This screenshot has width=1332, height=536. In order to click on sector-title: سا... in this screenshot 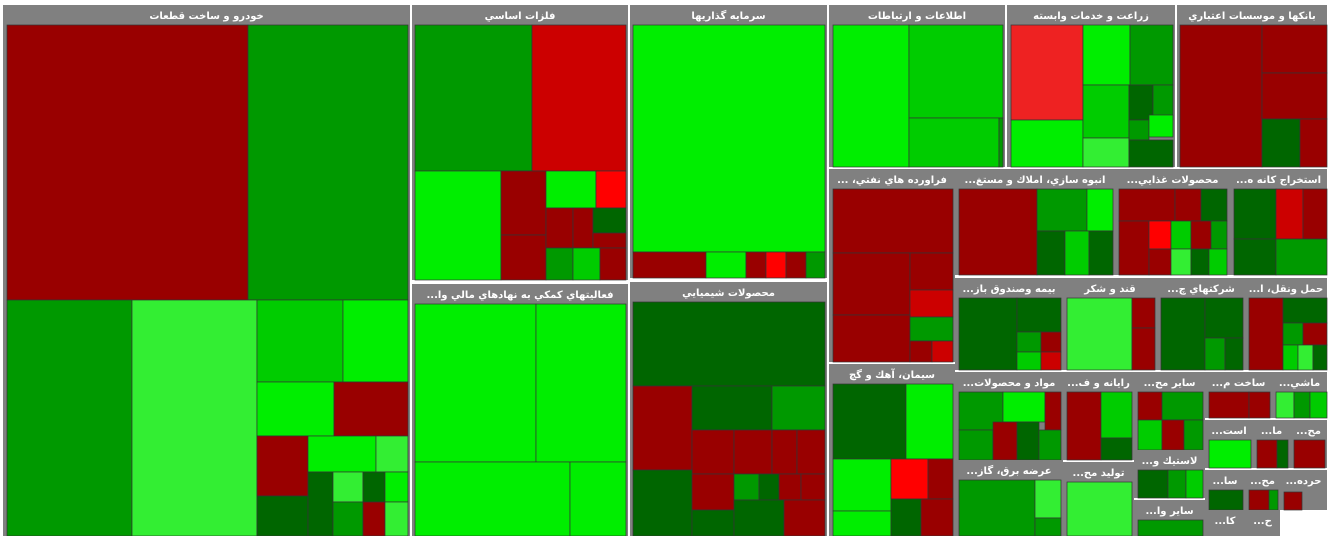, I will do `click(1225, 481)`.